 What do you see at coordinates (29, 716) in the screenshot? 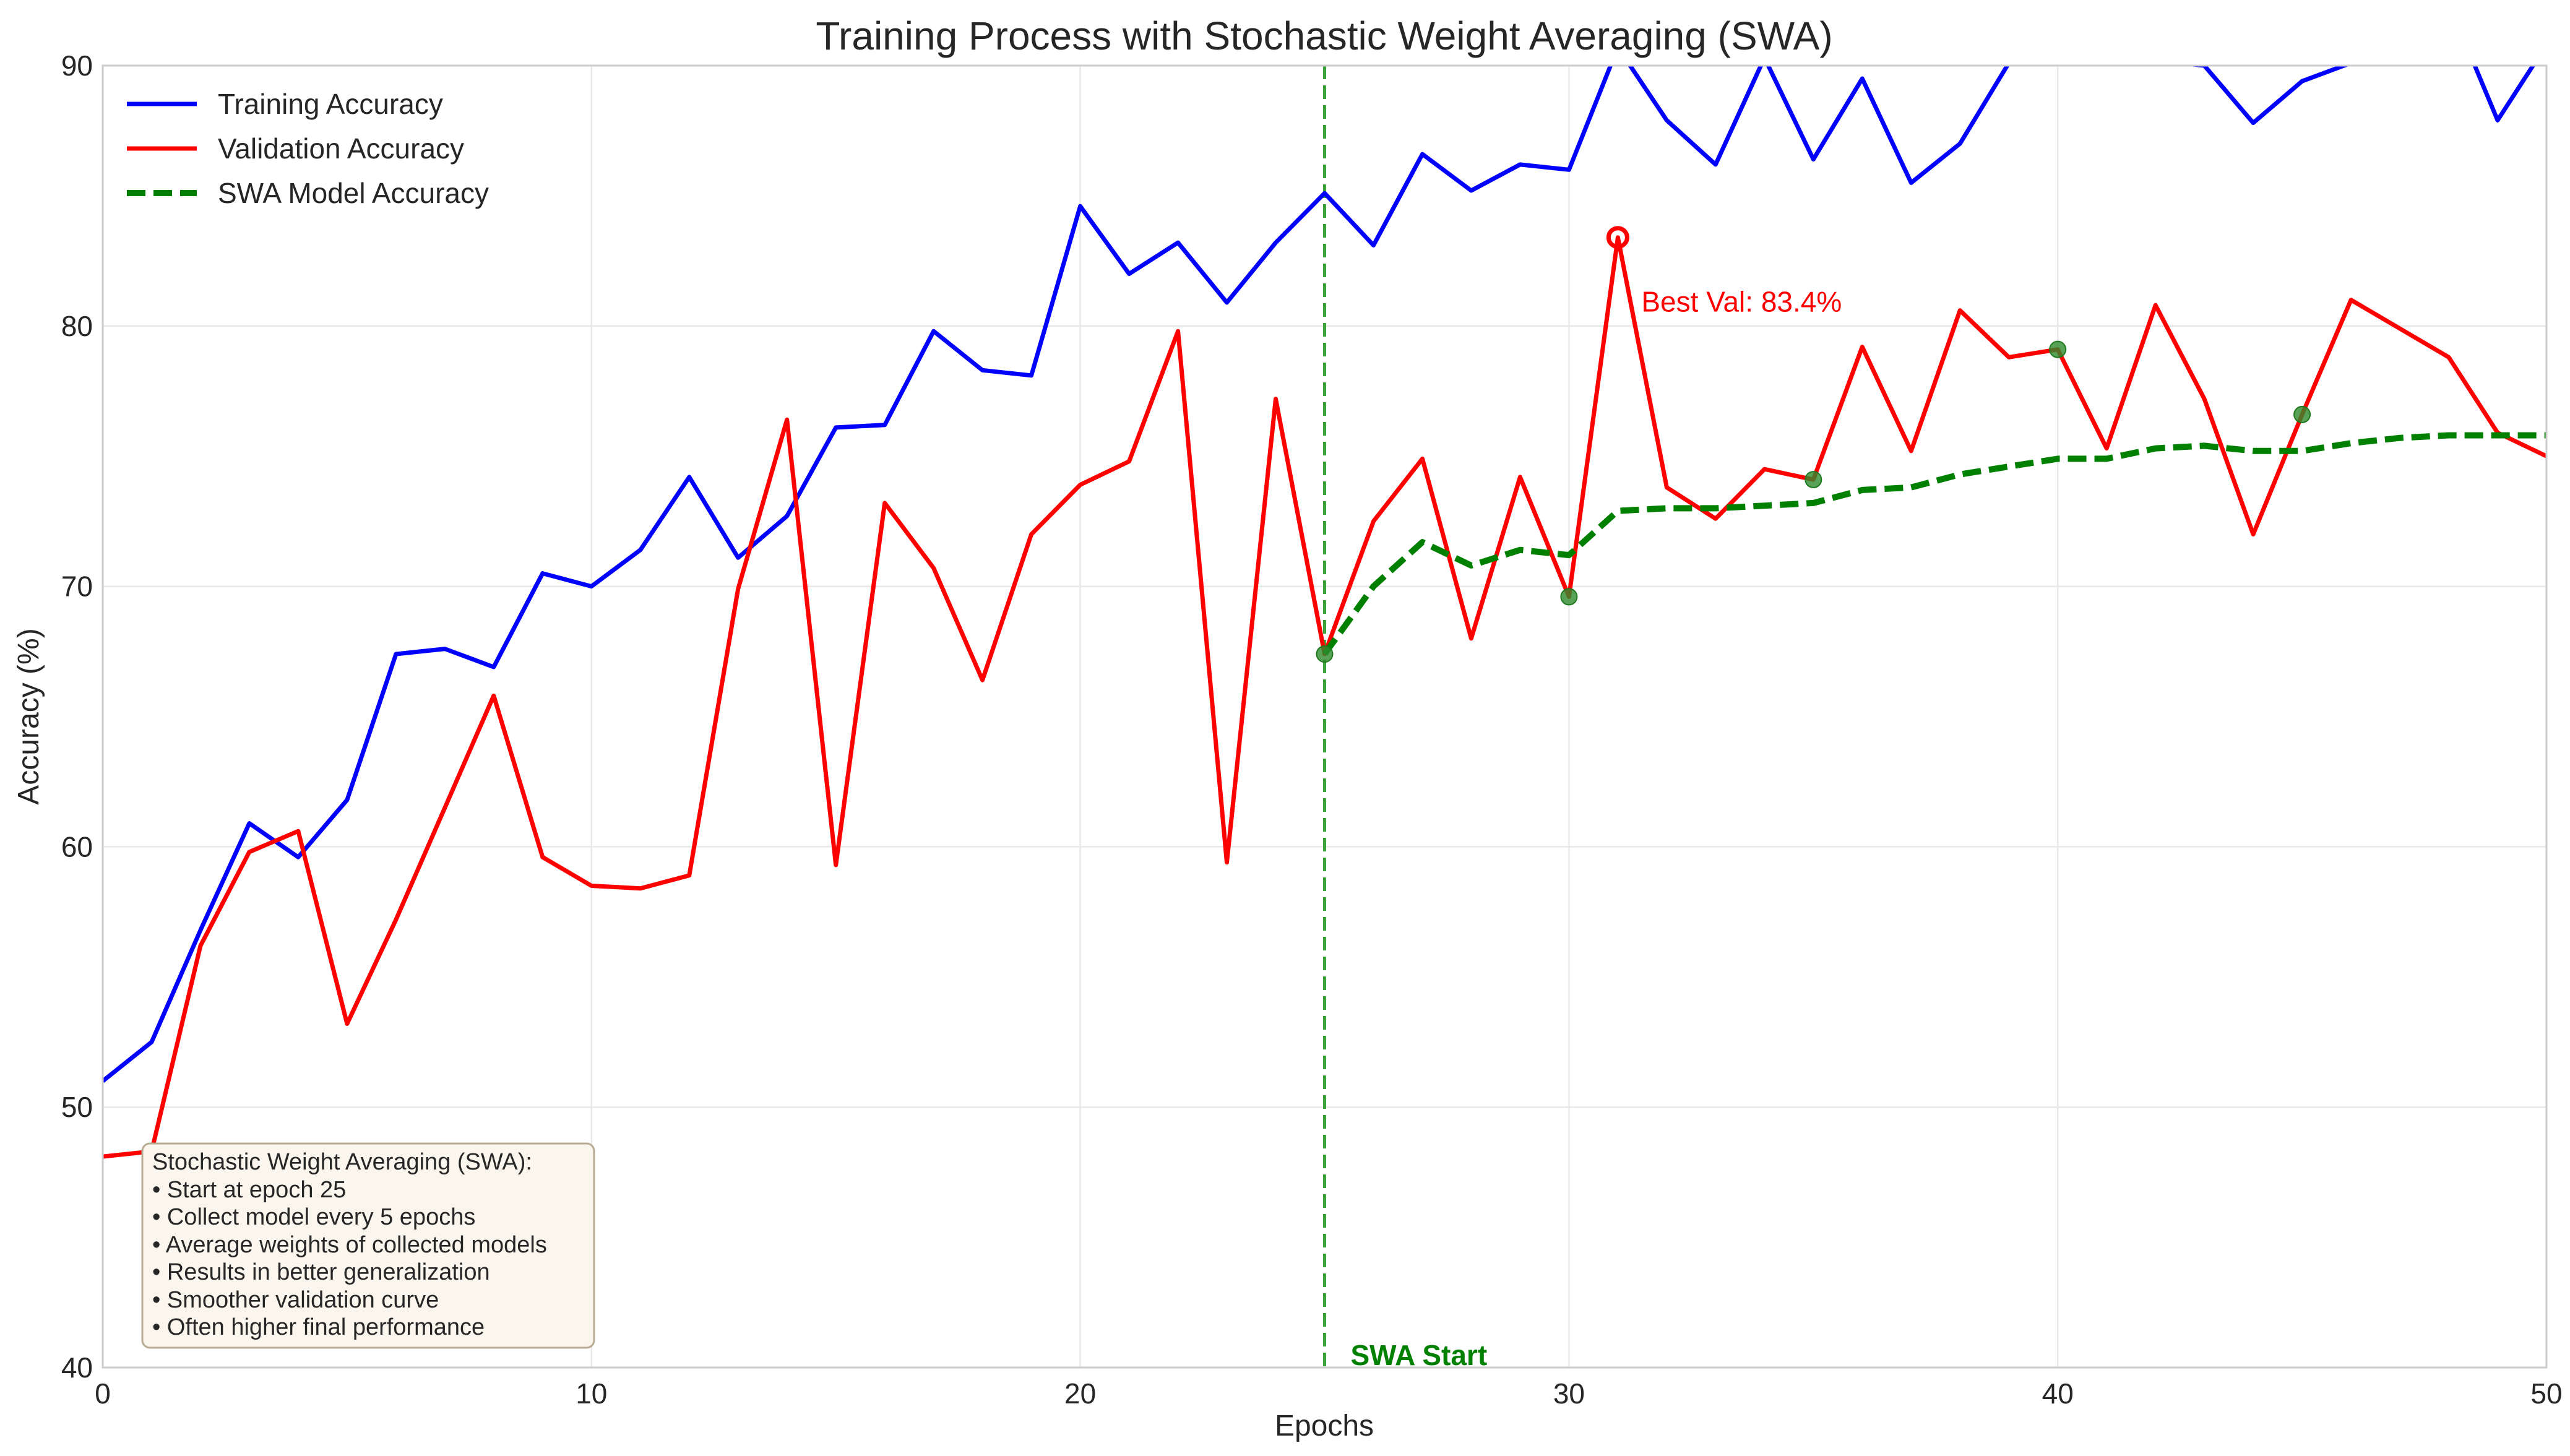
I see `y-axis-title: Accuracy (%)` at bounding box center [29, 716].